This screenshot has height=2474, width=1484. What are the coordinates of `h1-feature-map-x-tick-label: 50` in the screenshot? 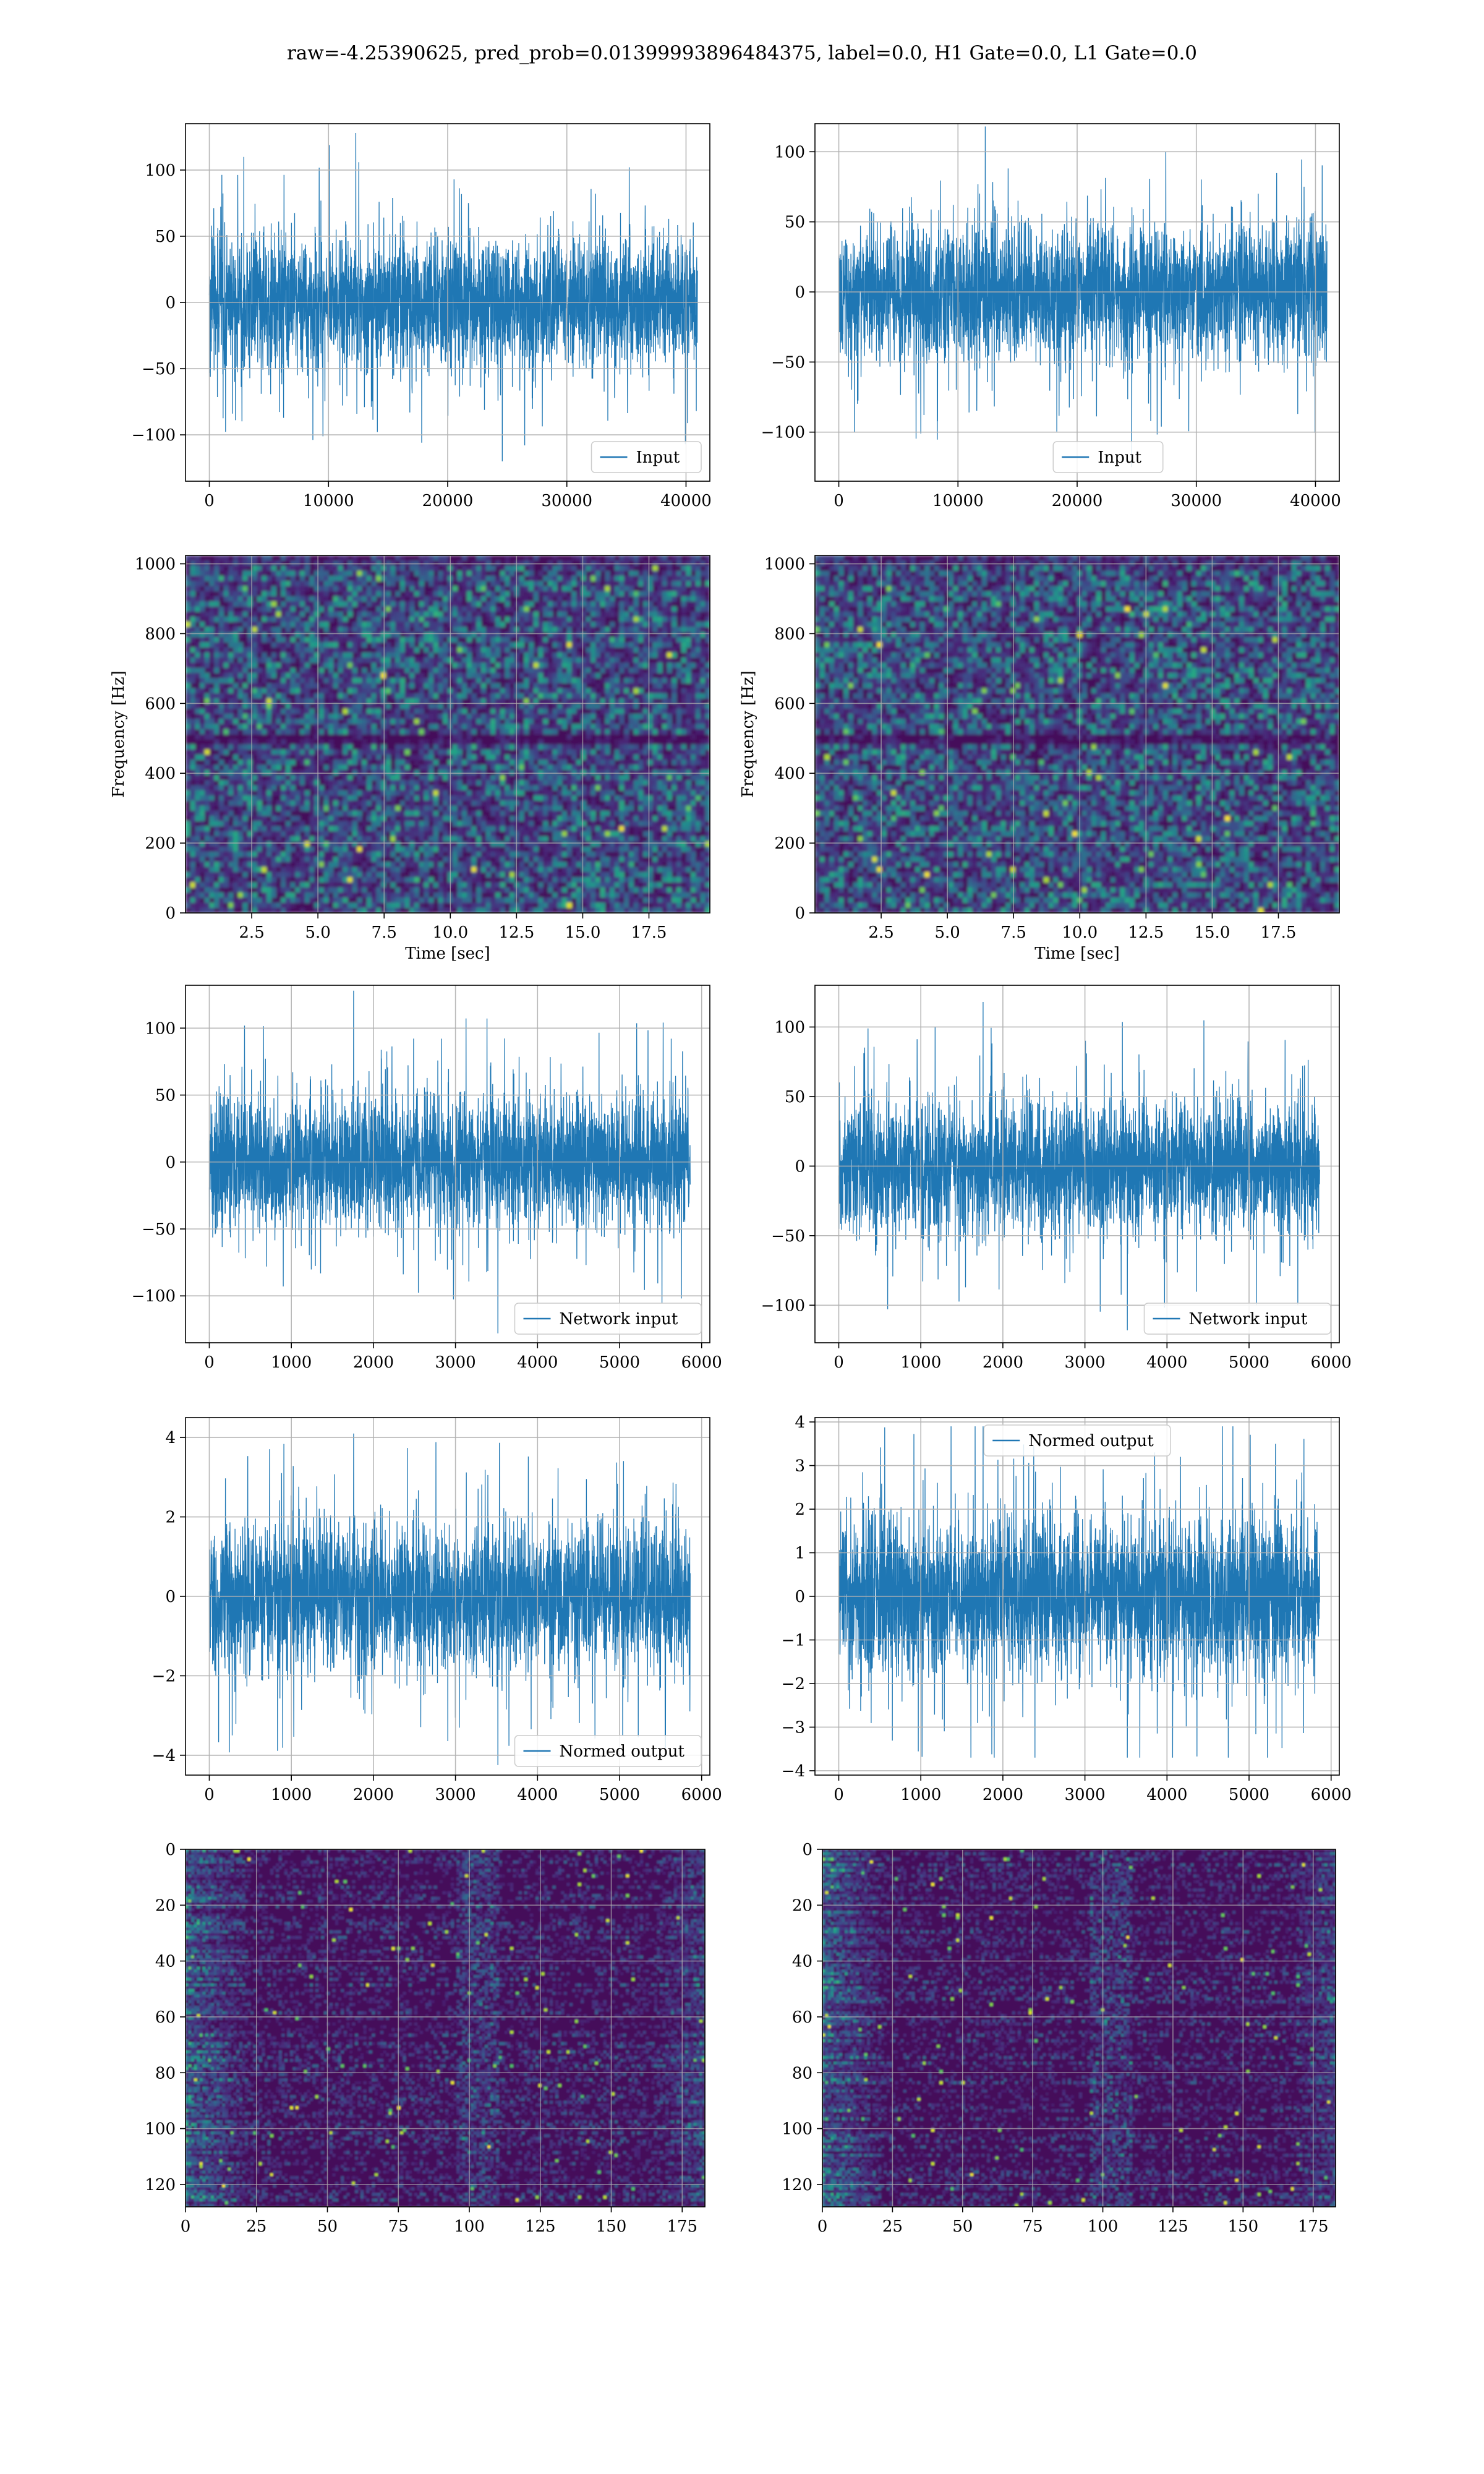 It's located at (327, 2226).